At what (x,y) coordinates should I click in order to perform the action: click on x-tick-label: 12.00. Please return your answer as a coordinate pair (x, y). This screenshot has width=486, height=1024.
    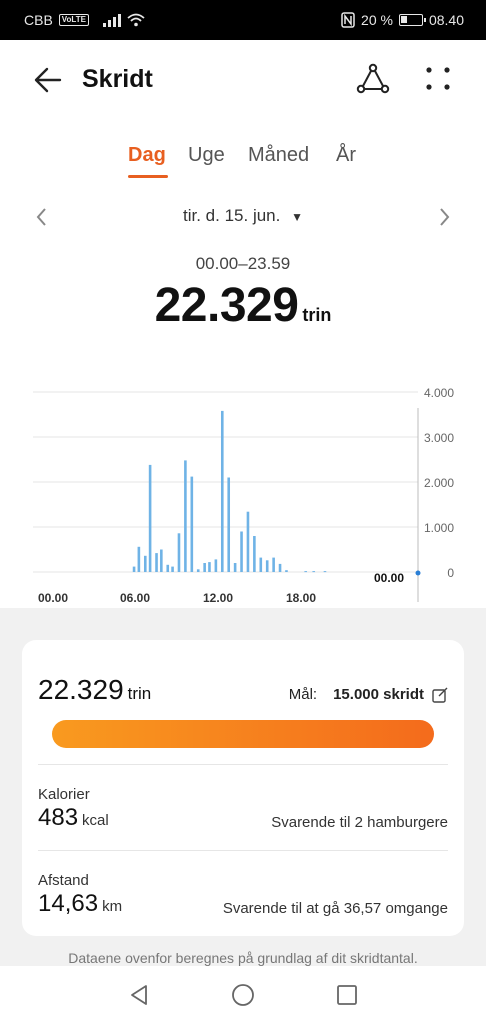
    Looking at the image, I should click on (218, 598).